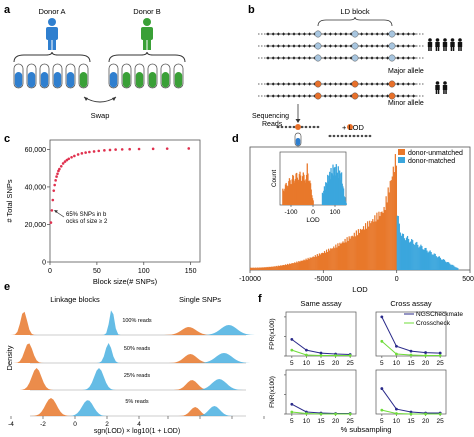  What do you see at coordinates (323, 279) in the screenshot?
I see `x-tick-label: -5000` at bounding box center [323, 279].